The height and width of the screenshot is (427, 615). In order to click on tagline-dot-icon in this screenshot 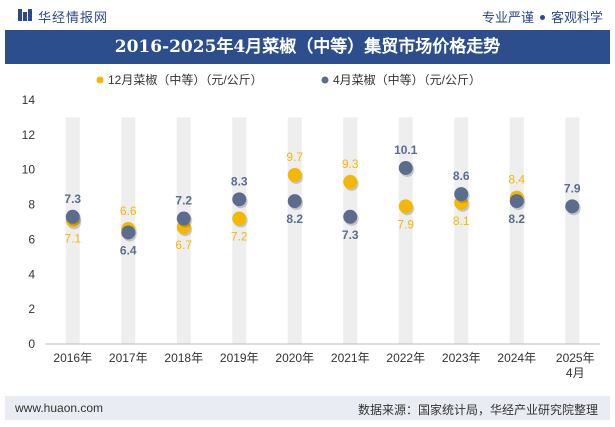, I will do `click(542, 17)`.